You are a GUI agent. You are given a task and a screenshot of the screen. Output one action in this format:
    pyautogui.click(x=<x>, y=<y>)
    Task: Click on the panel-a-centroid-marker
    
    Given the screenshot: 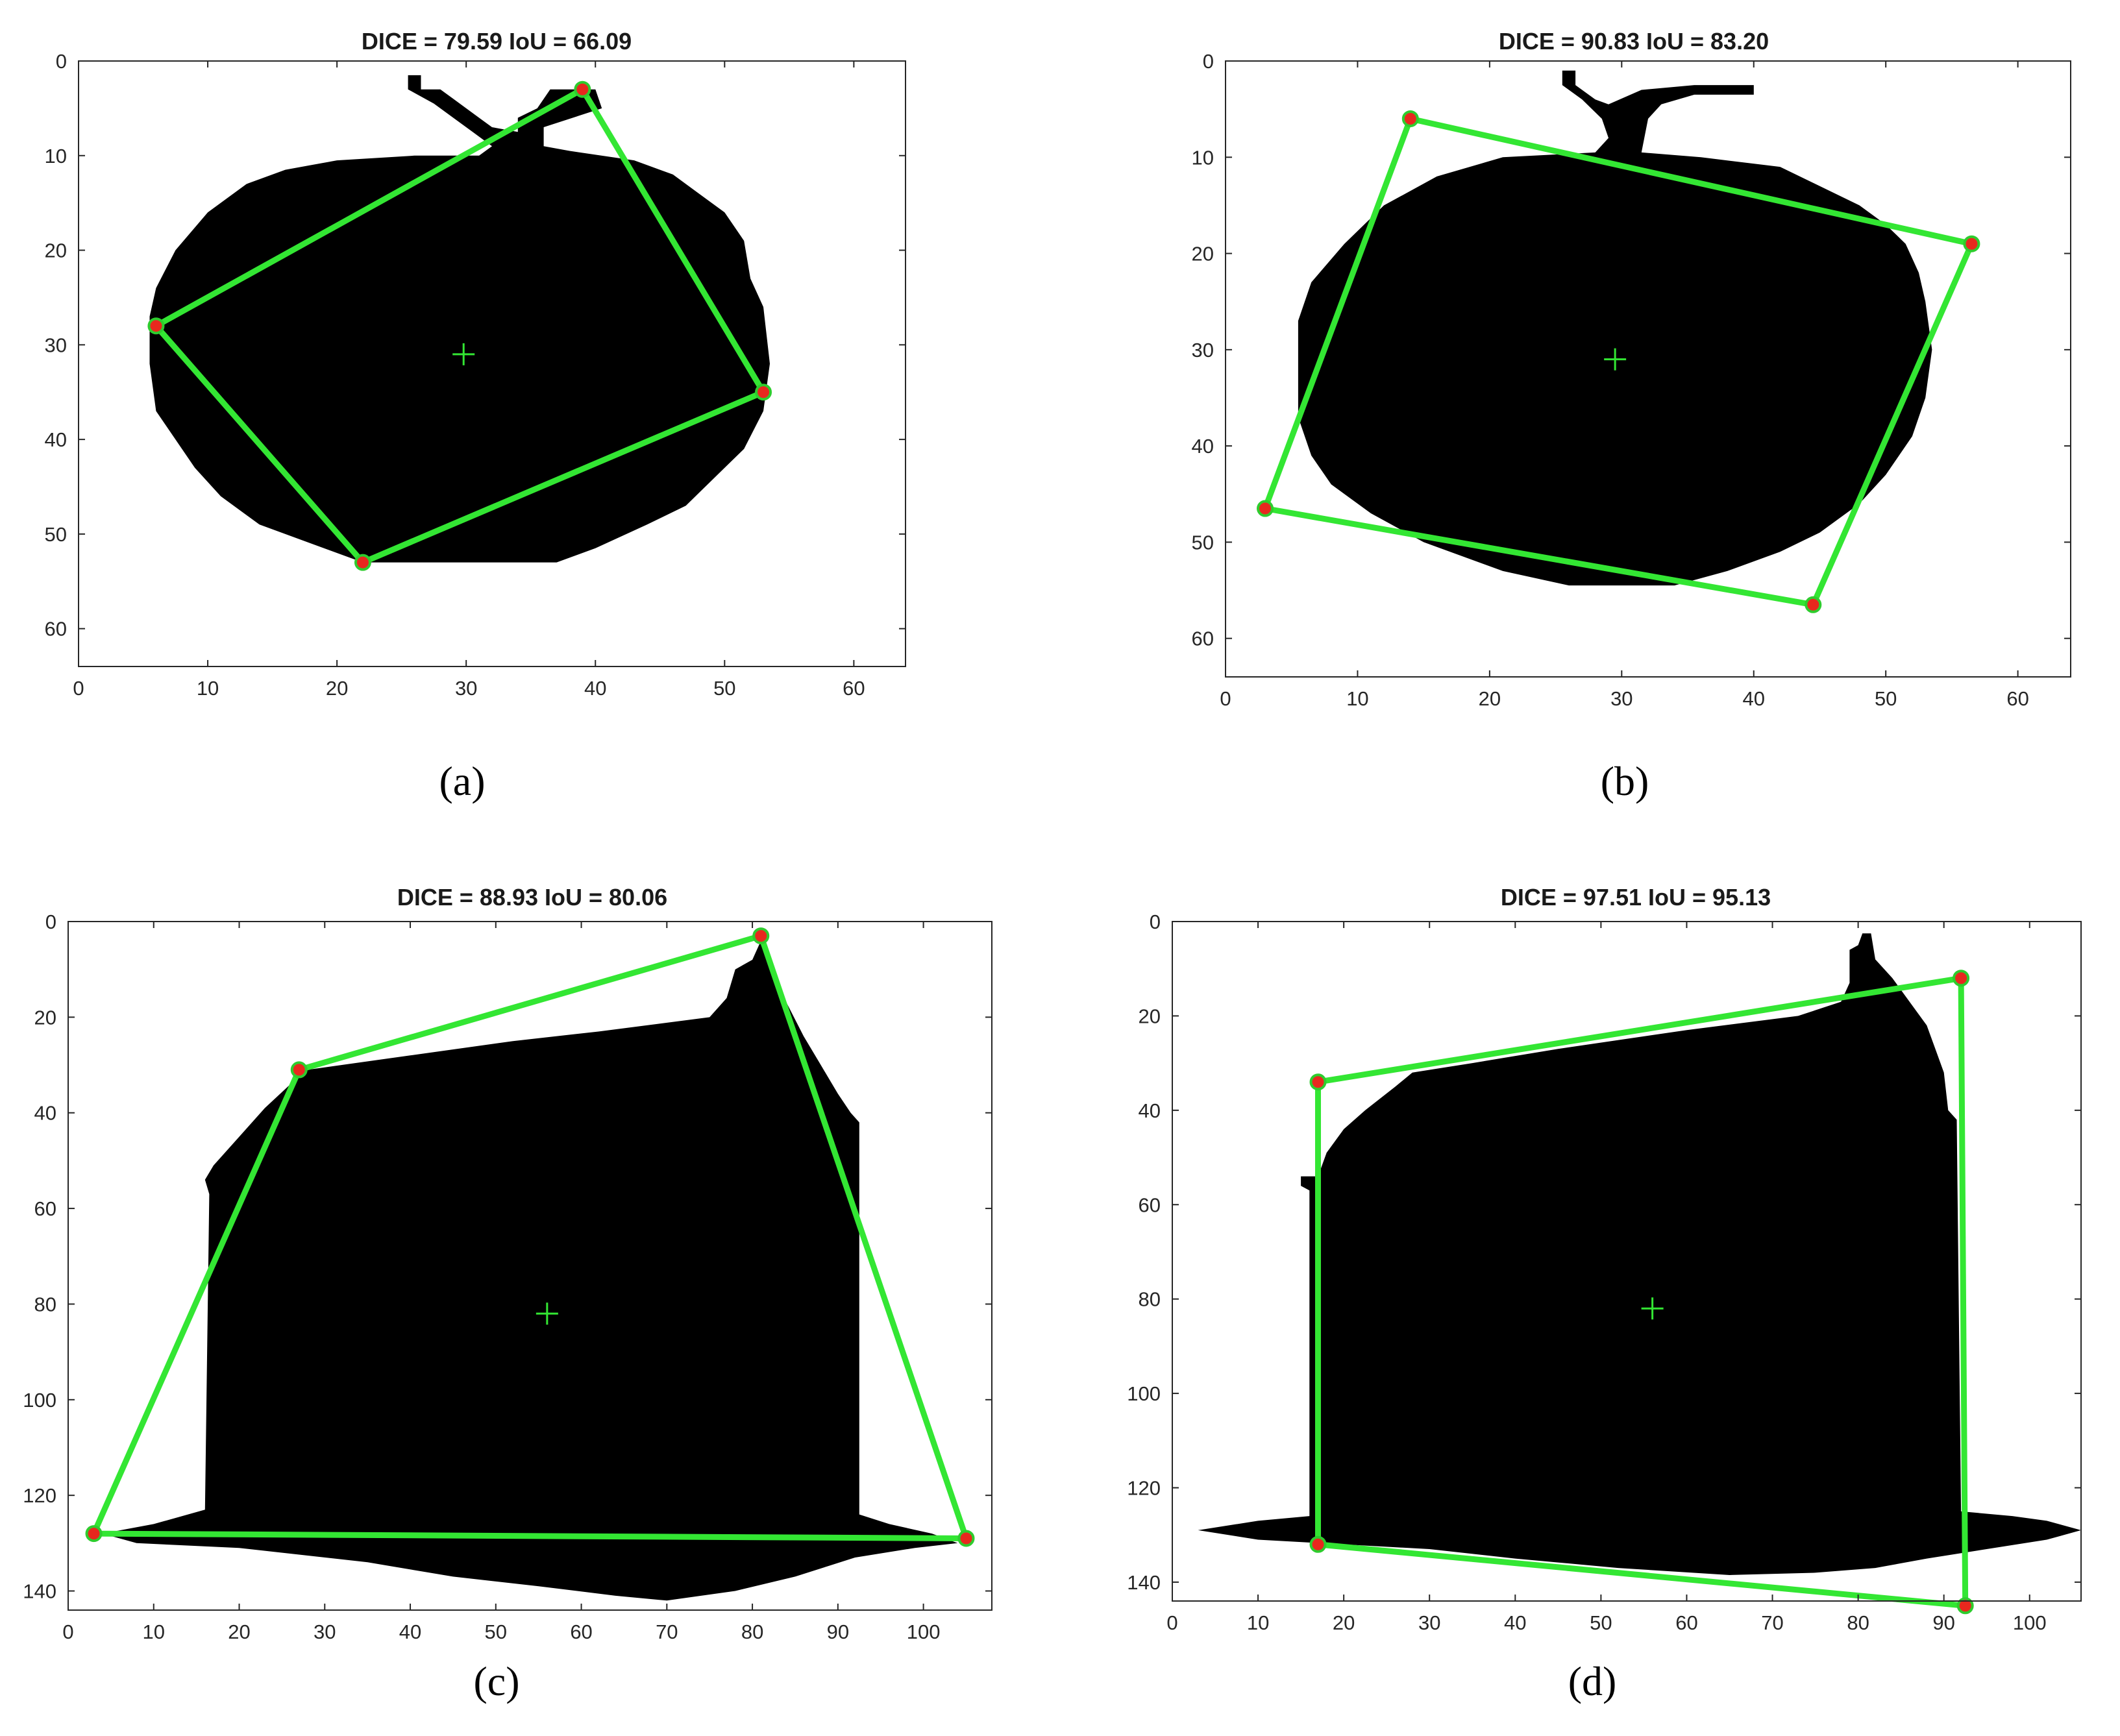 What is the action you would take?
    pyautogui.click(x=463, y=354)
    